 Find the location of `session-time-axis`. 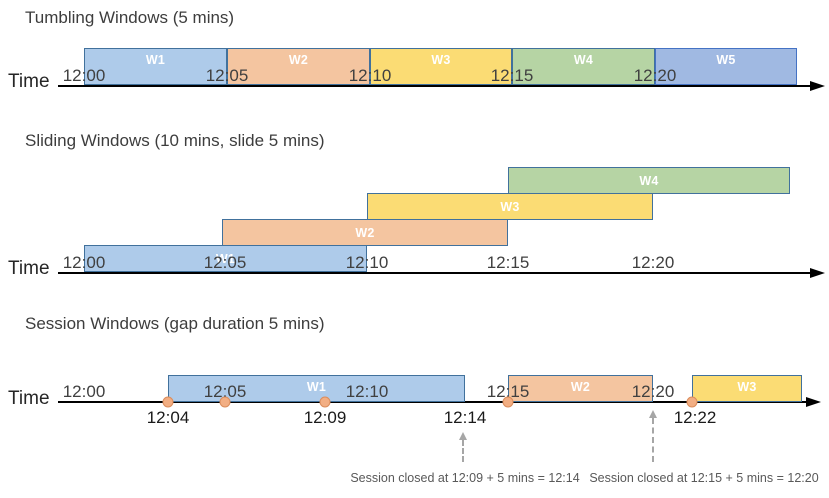

session-time-axis is located at coordinates (433, 402).